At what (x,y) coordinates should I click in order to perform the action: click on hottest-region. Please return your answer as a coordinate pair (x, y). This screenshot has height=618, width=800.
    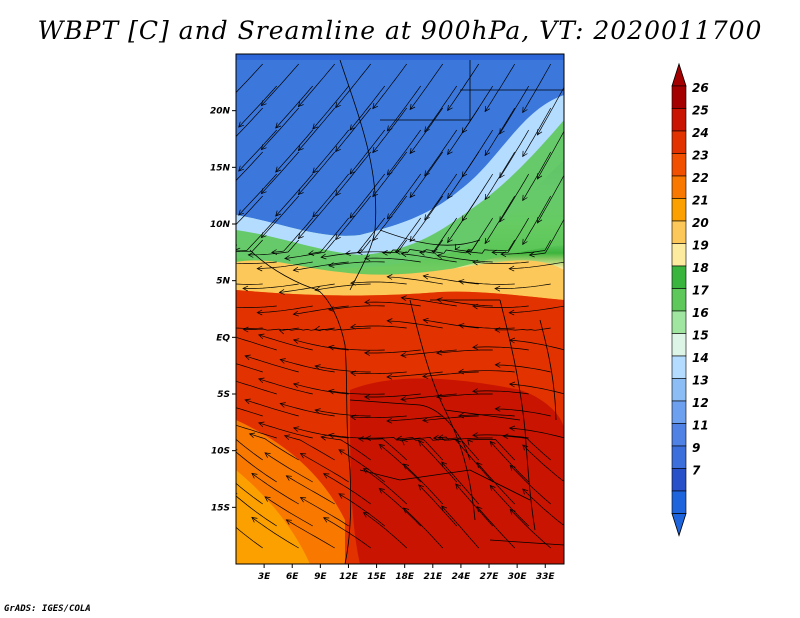
    Looking at the image, I should click on (457, 471).